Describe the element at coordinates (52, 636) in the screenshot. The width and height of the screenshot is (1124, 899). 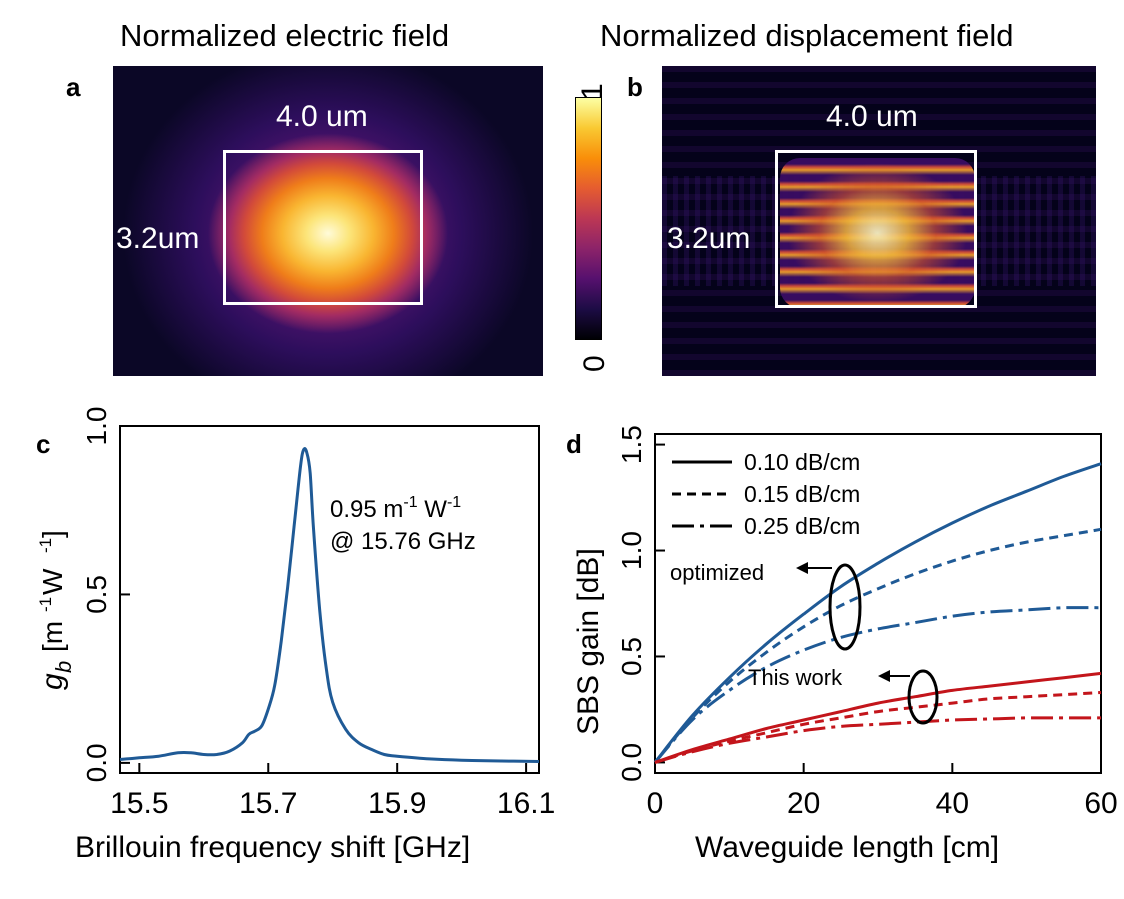
I see `svg-text: [m` at that location.